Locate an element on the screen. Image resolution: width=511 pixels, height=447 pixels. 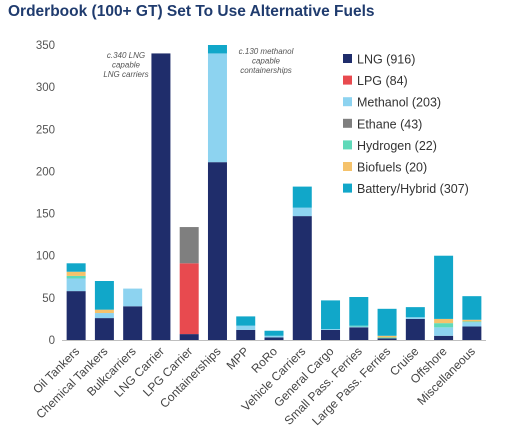
legend-label: Hydrogen (22) is located at coordinates (397, 146).